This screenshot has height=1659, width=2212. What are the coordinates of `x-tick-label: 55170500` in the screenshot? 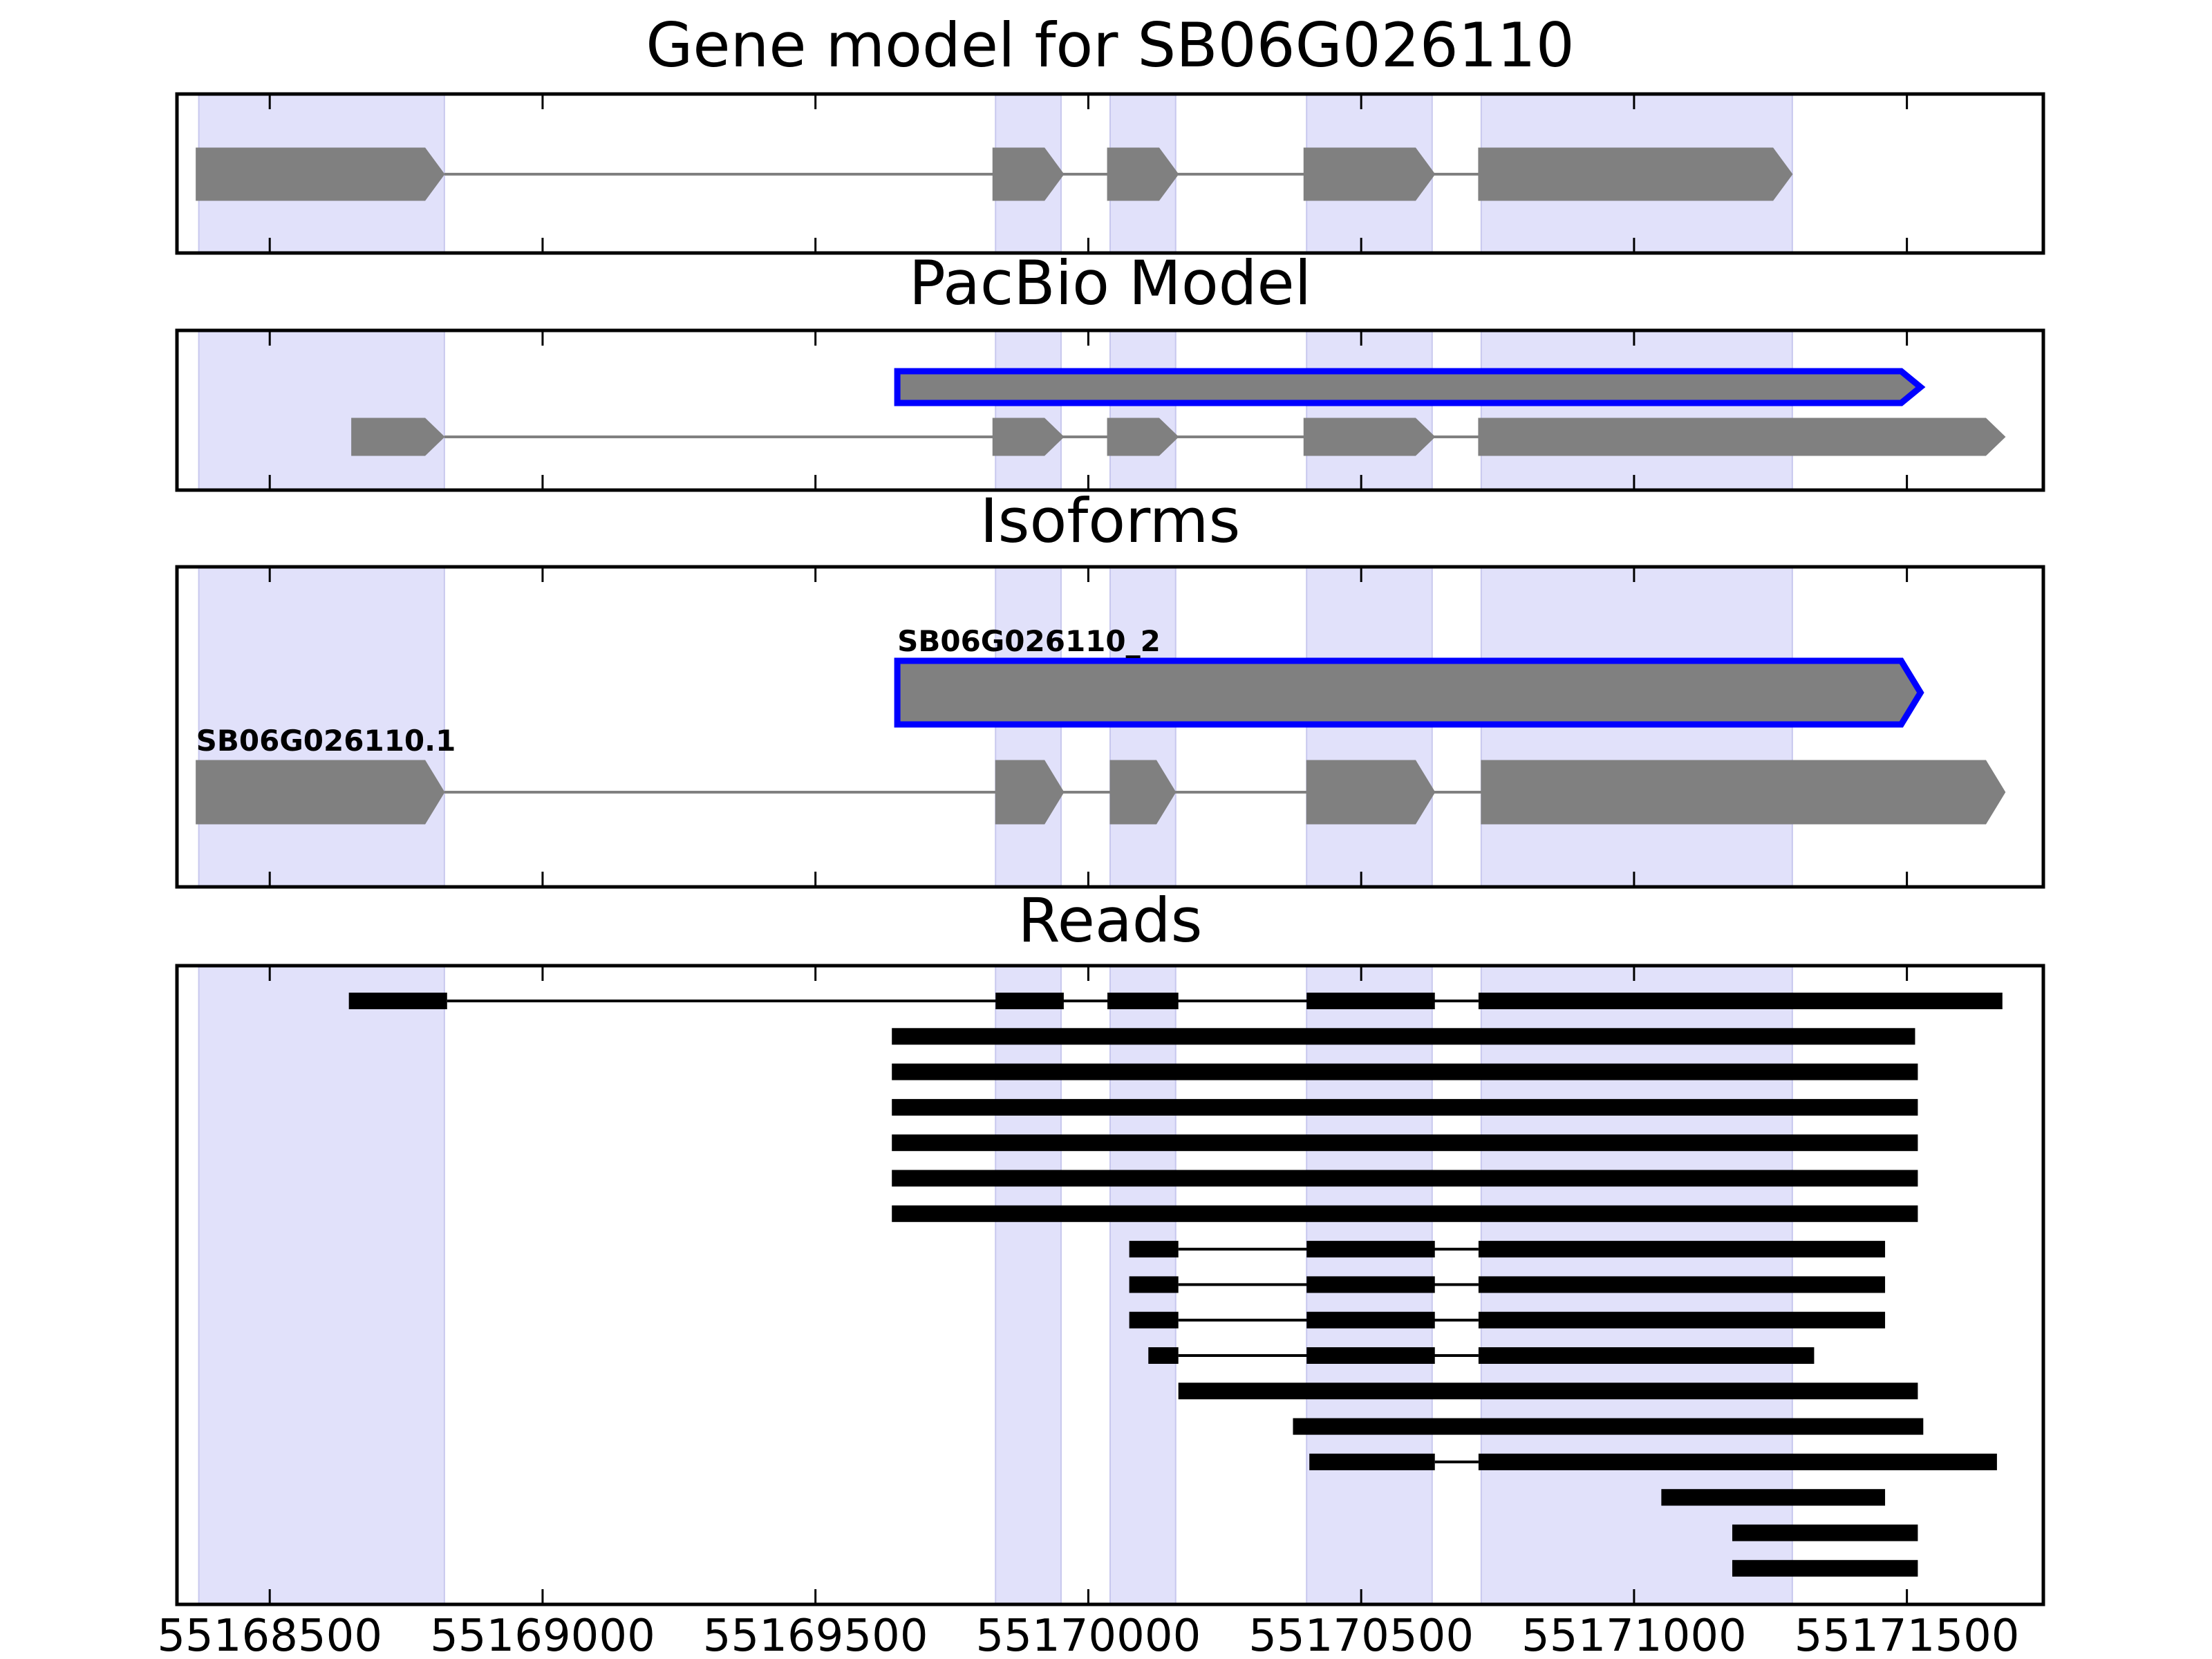 It's located at (1361, 1635).